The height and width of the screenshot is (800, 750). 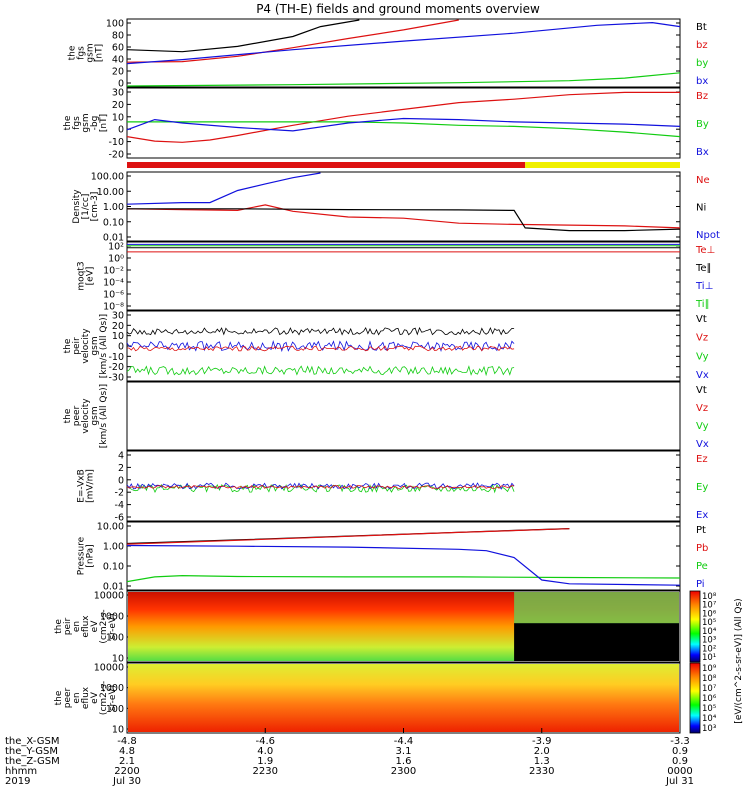 I want to click on y-axis-label: Pressure [nPa], so click(x=86, y=555).